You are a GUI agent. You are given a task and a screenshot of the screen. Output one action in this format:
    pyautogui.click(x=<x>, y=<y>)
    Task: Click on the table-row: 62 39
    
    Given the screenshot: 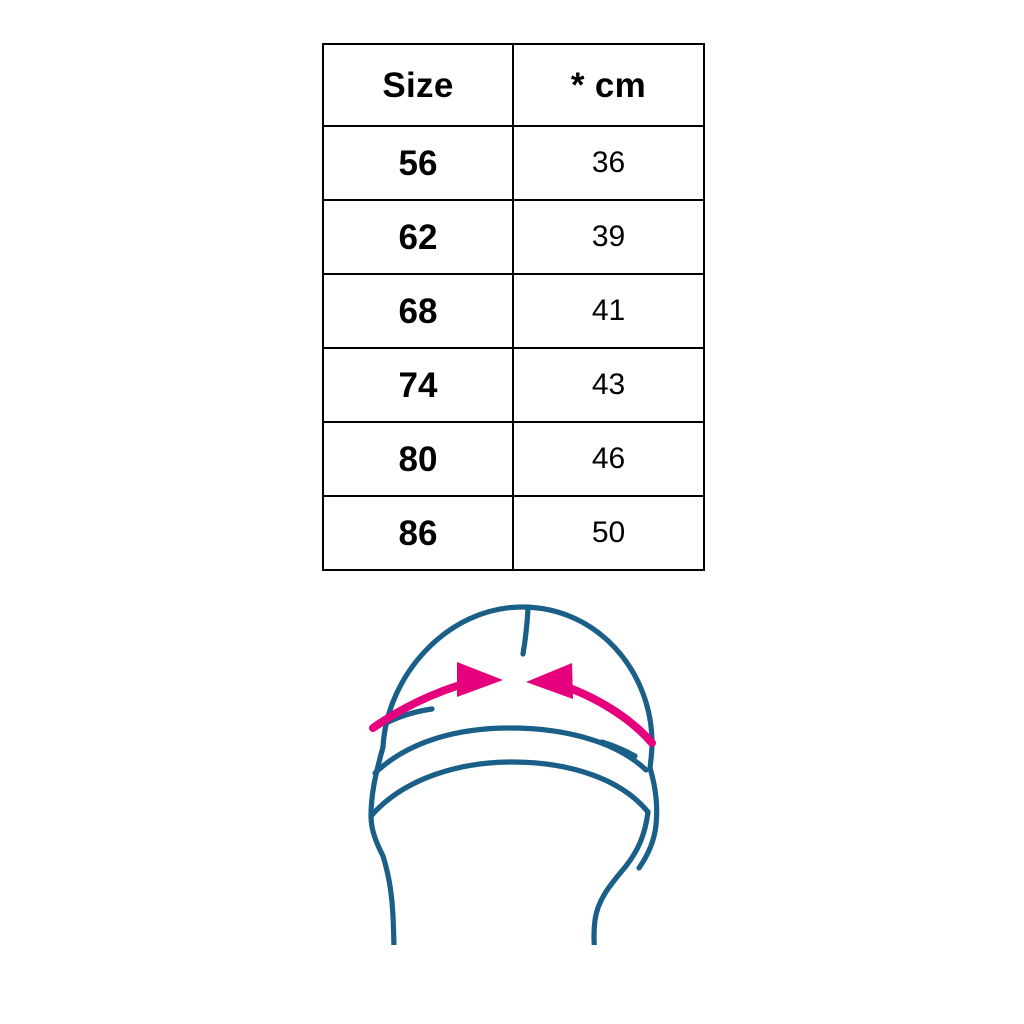 What is the action you would take?
    pyautogui.click(x=513, y=237)
    